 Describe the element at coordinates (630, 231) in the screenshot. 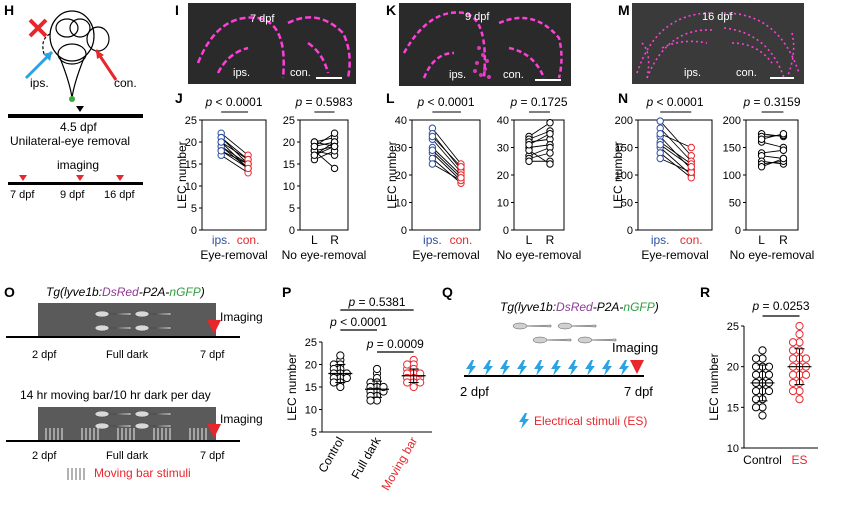

I see `y-tick-label: 0` at that location.